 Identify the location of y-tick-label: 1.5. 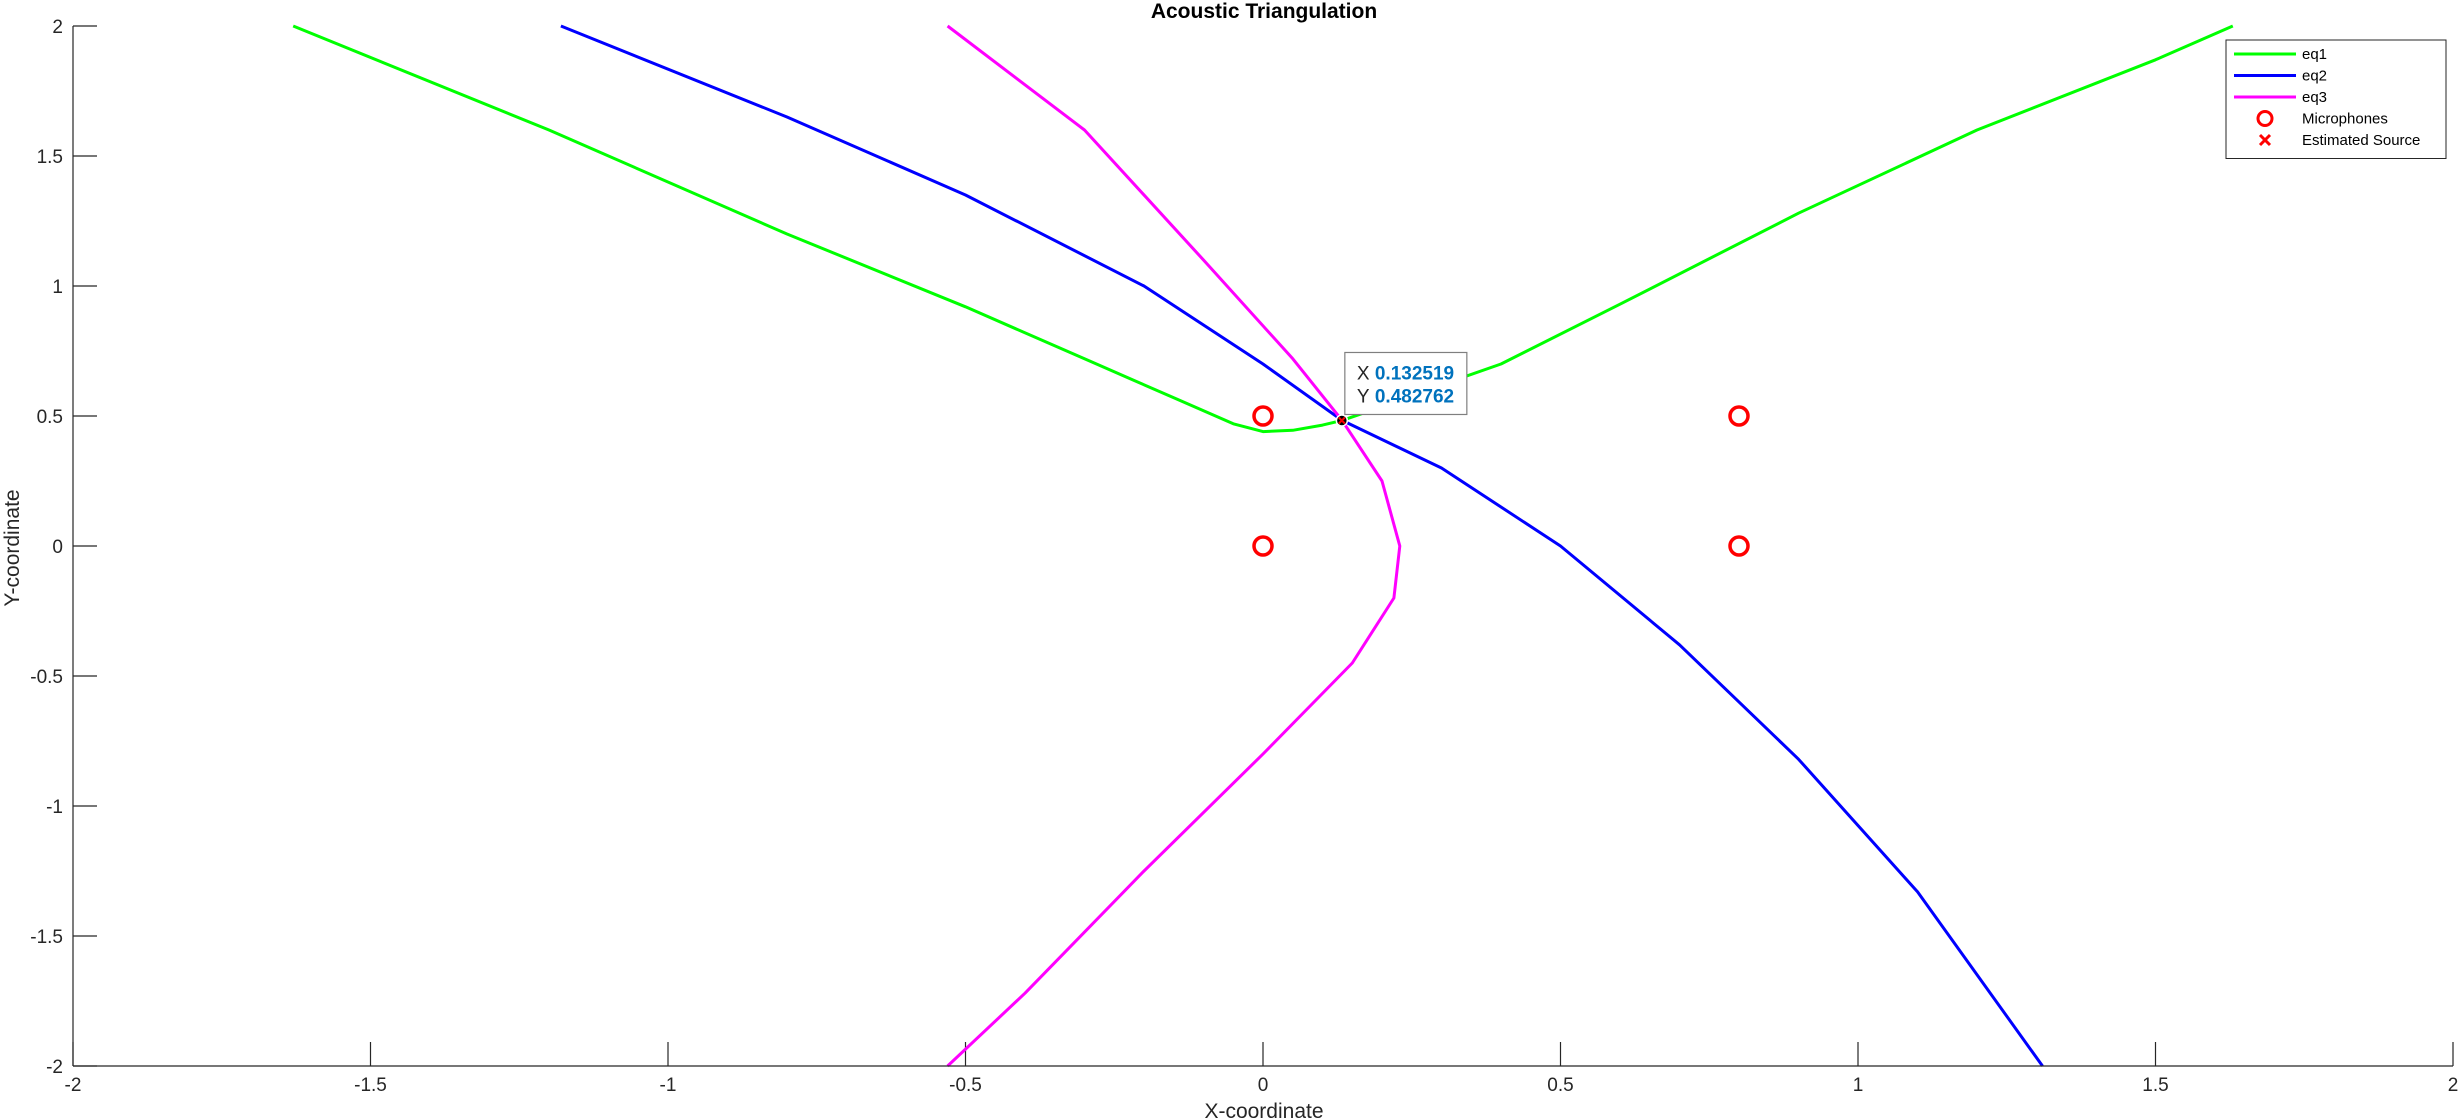
(50, 157).